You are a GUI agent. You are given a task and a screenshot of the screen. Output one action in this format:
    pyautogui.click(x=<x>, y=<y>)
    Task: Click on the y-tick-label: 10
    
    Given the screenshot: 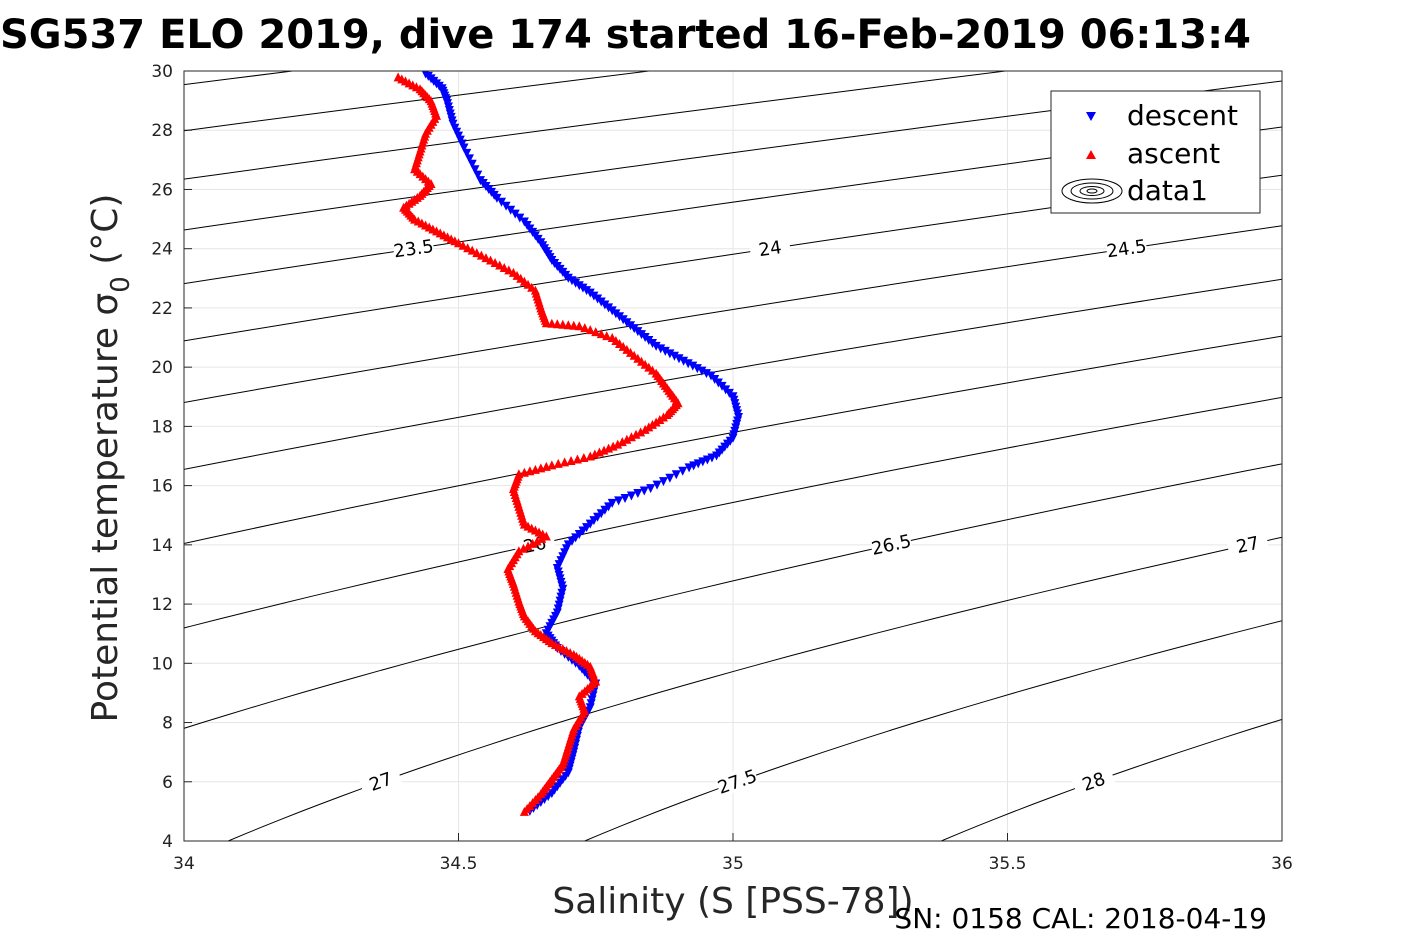 What is the action you would take?
    pyautogui.click(x=162, y=664)
    